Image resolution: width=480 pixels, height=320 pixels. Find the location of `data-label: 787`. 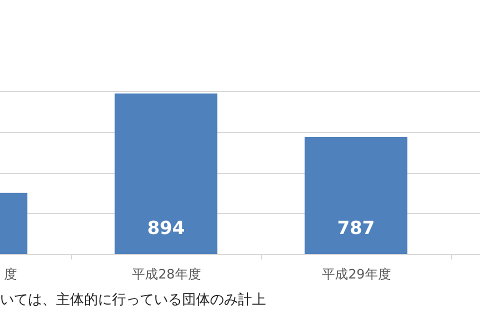

data-label: 787 is located at coordinates (356, 228).